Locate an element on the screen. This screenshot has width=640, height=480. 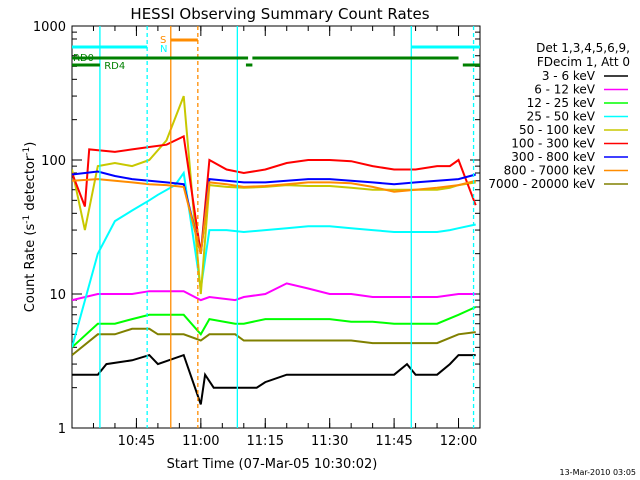
x-axis-label: Start Time (07-Mar-05 10:30:02) is located at coordinates (272, 464).